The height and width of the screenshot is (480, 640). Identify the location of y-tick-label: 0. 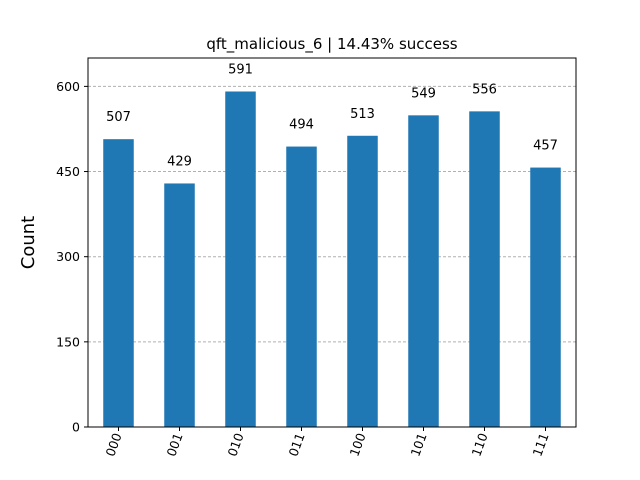
(76, 427).